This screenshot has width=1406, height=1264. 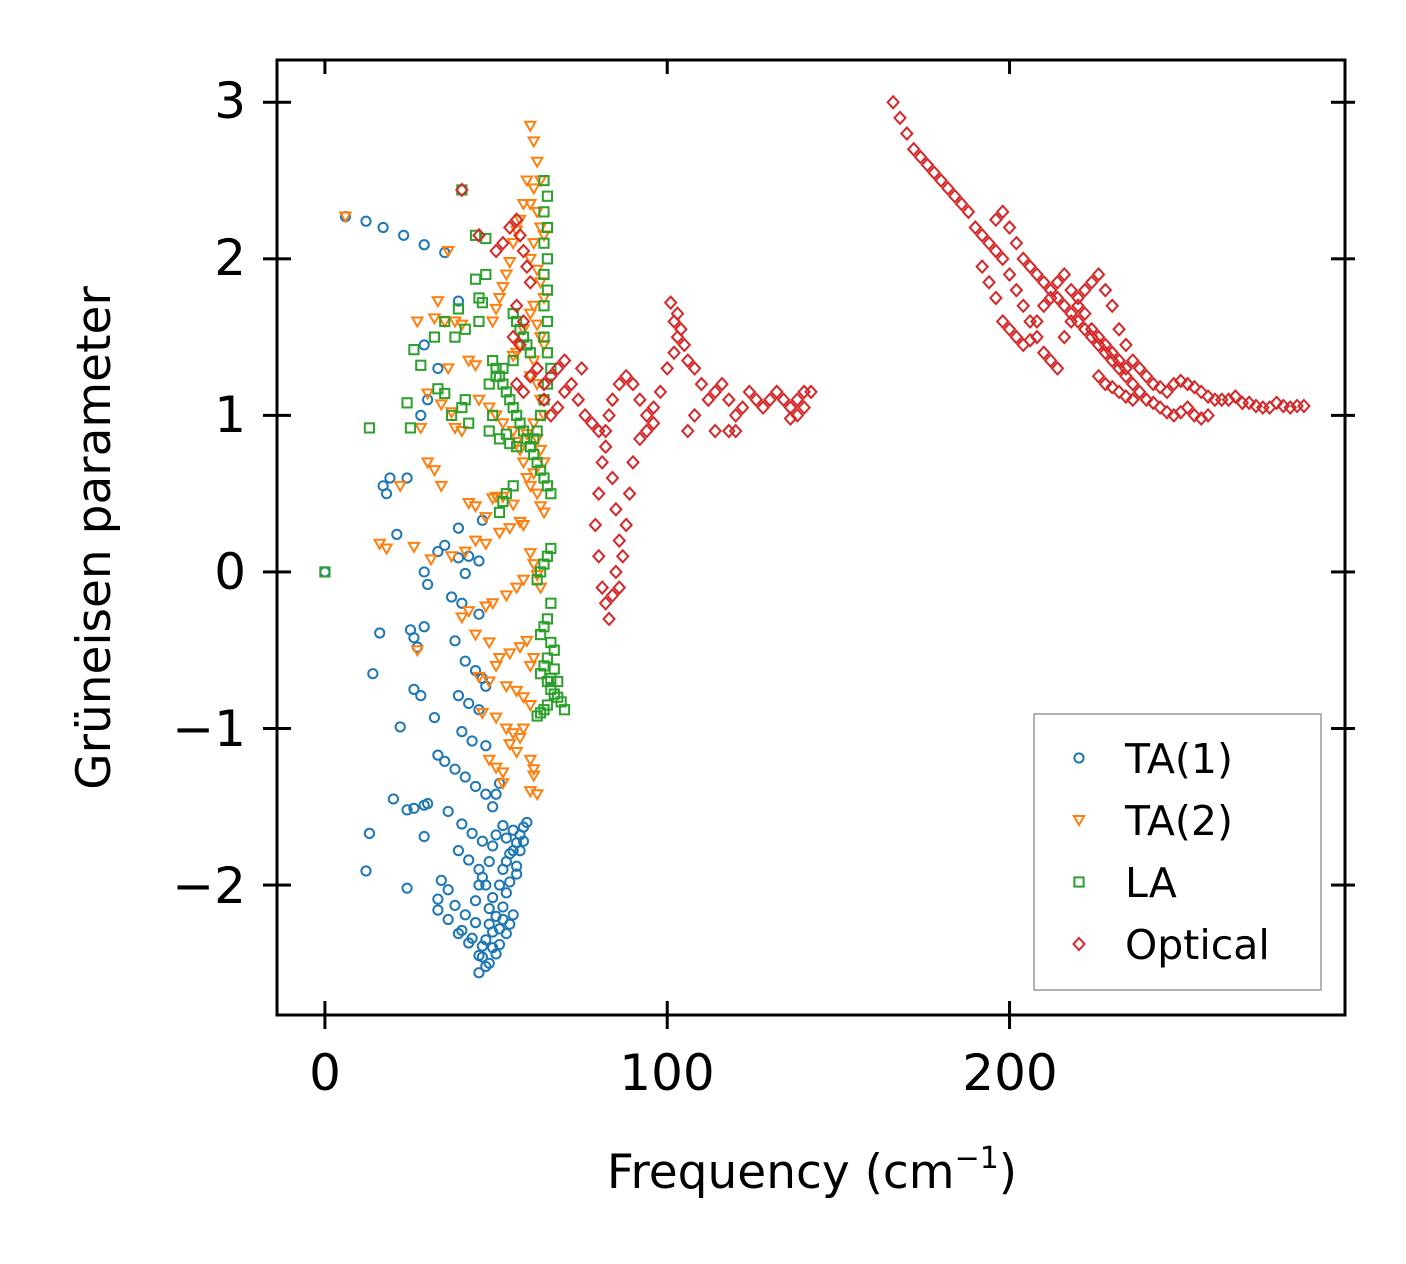 I want to click on legend-marker-ta2, so click(x=1079, y=821).